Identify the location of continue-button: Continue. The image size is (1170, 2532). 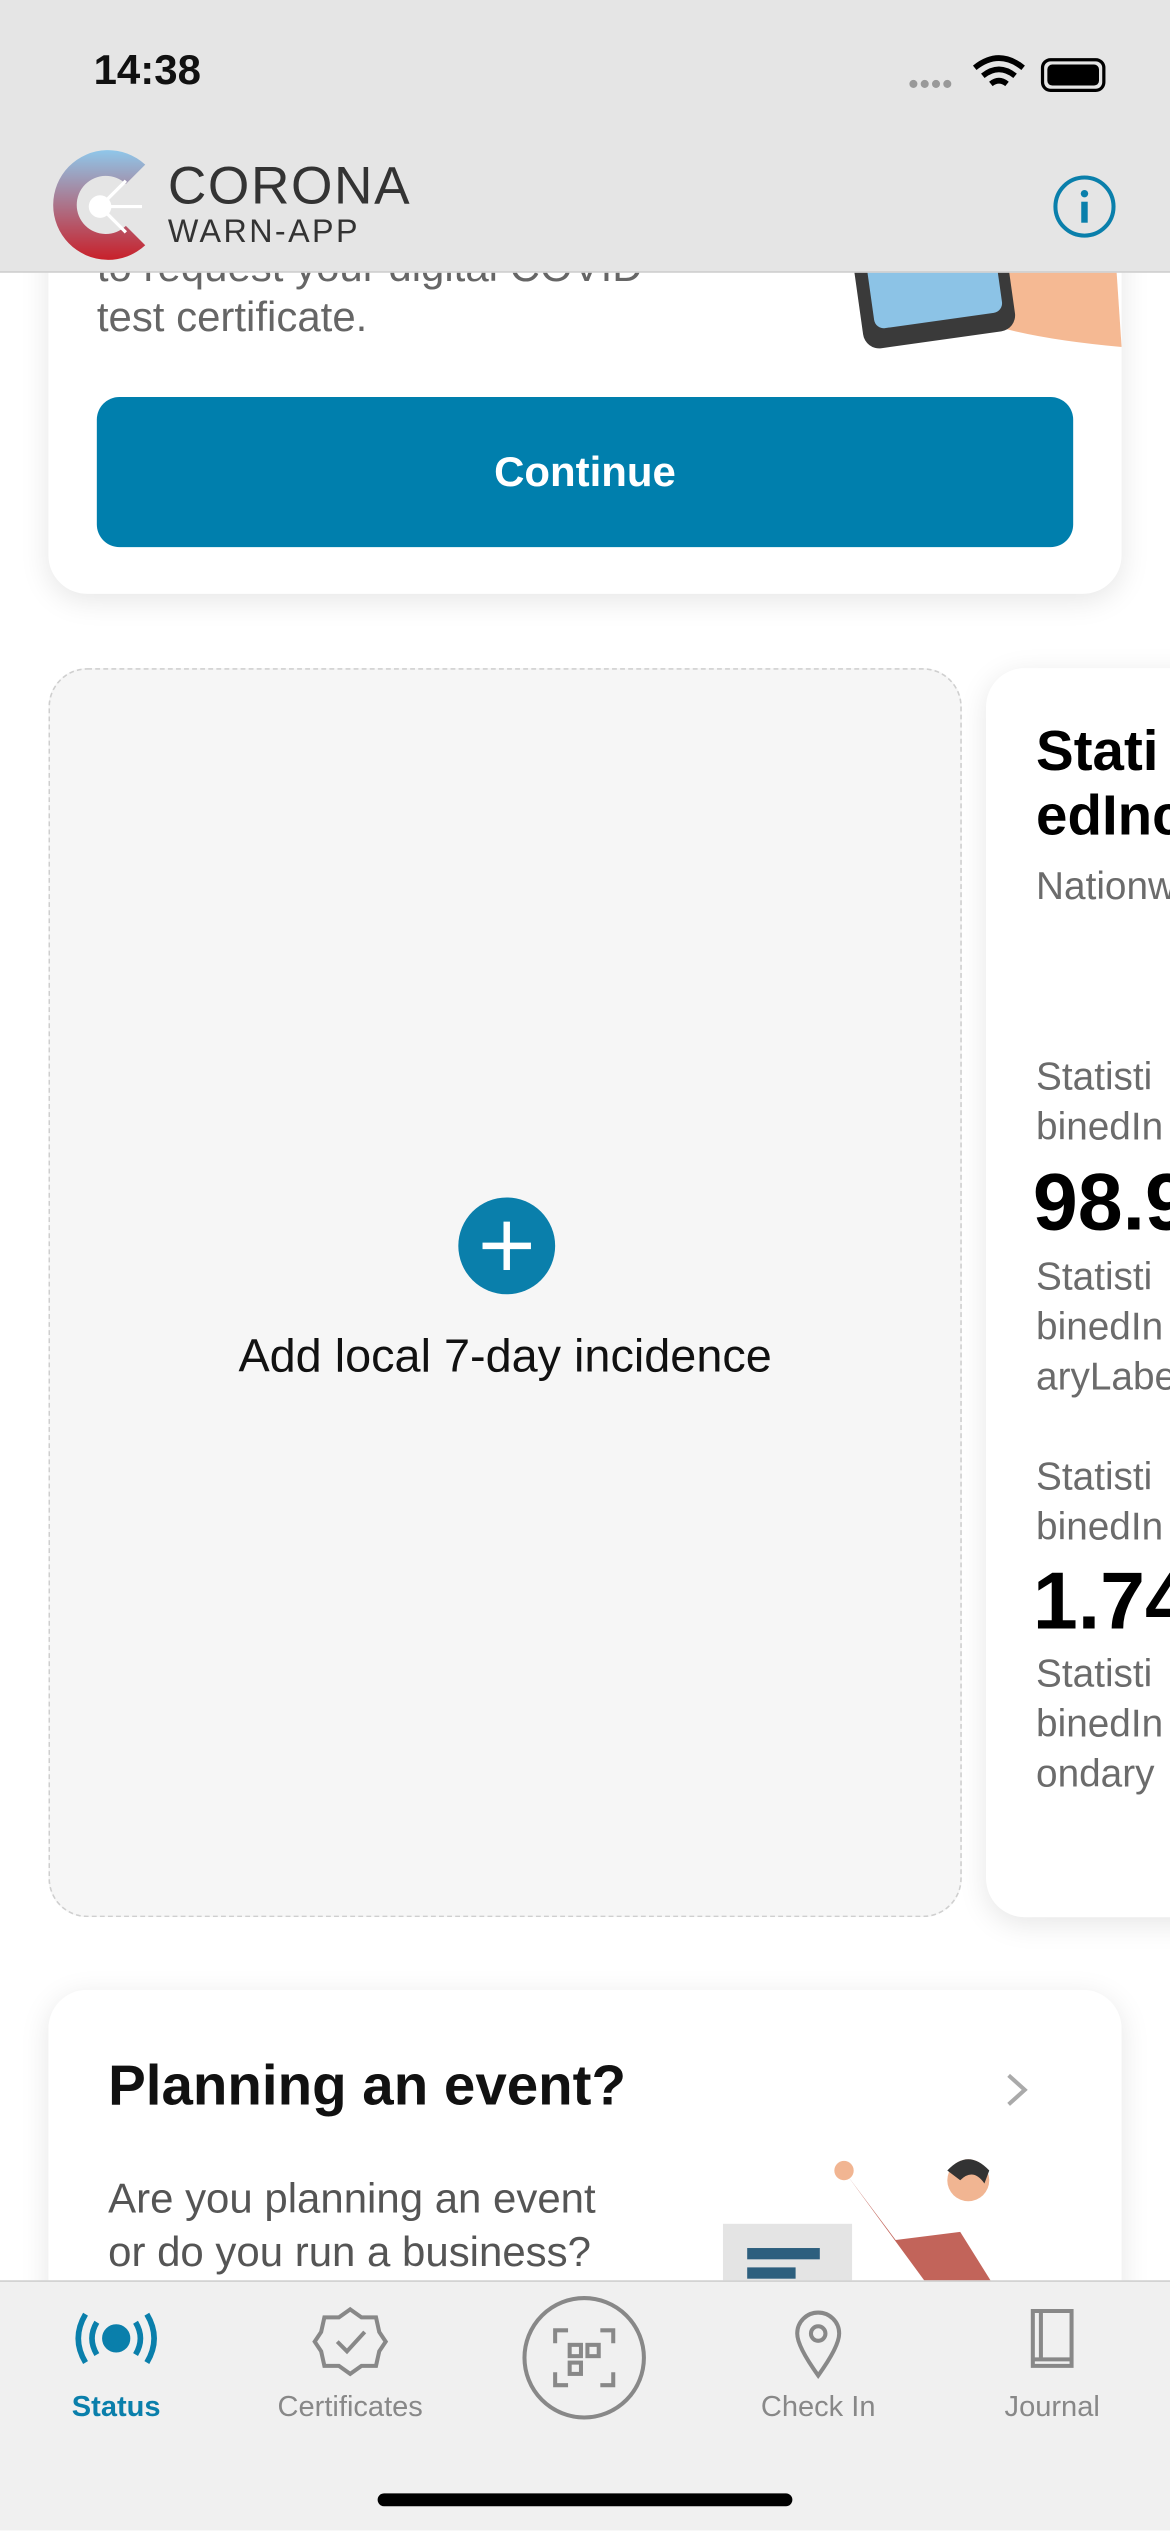
(585, 472).